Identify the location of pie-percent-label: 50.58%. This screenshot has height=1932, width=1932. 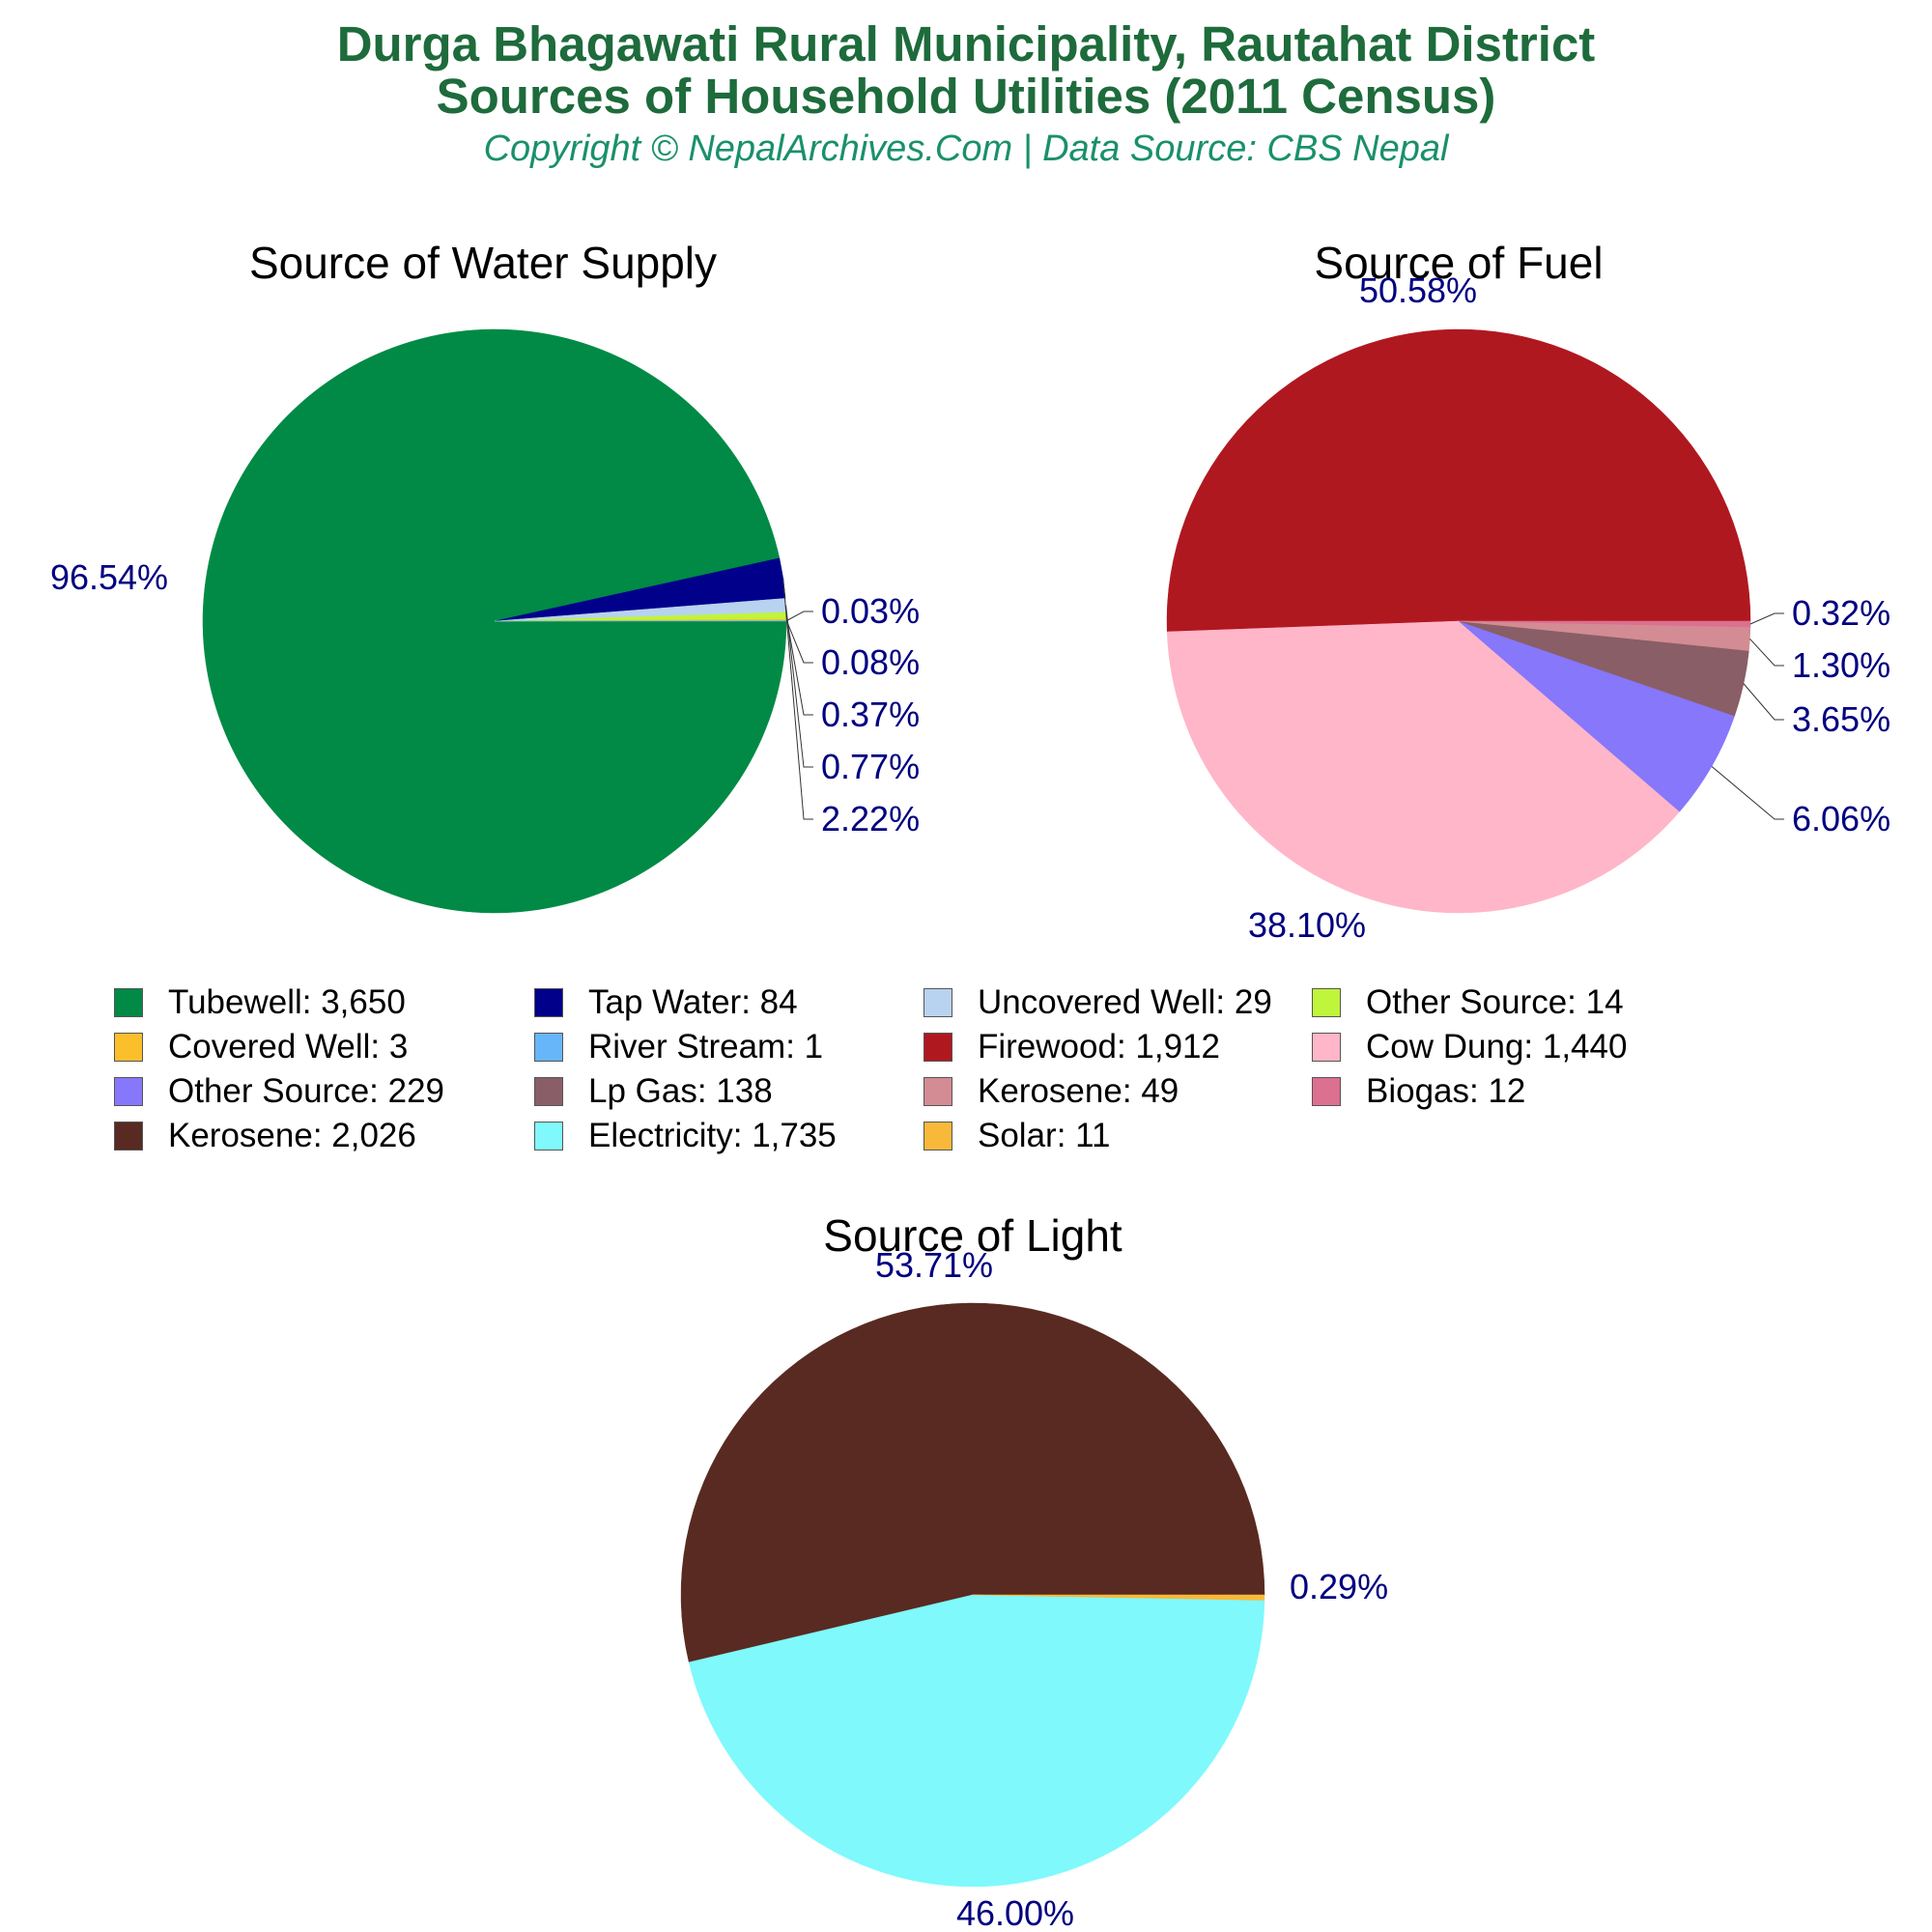
(1418, 290).